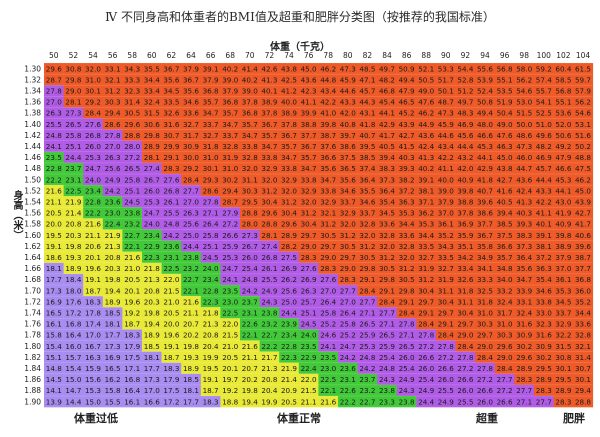 The height and width of the screenshot is (437, 600). Describe the element at coordinates (32, 279) in the screenshot. I see `y-tick-label: 1.68` at that location.